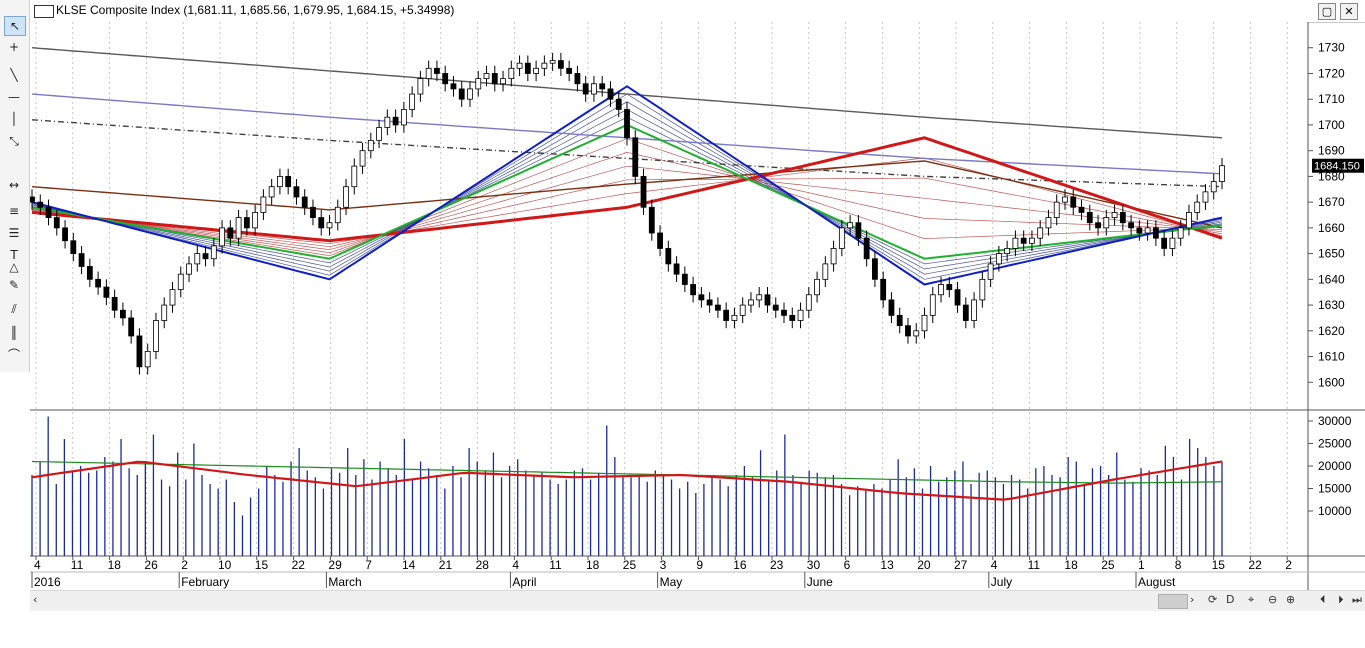  Describe the element at coordinates (699, 565) in the screenshot. I see `date-tick-label: 9` at that location.